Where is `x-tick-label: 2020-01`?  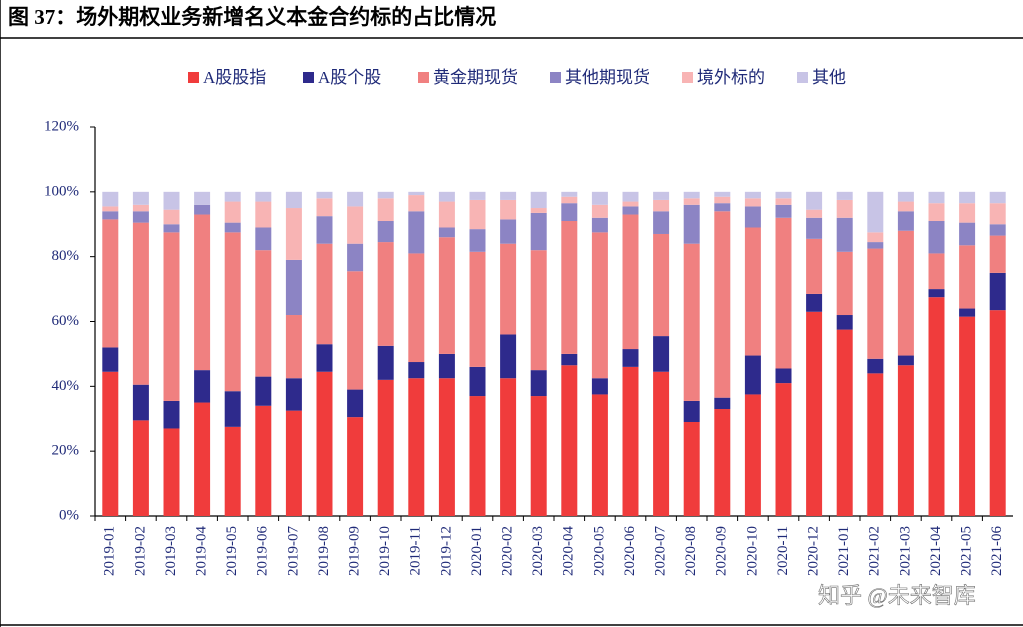 x-tick-label: 2020-01 is located at coordinates (477, 551).